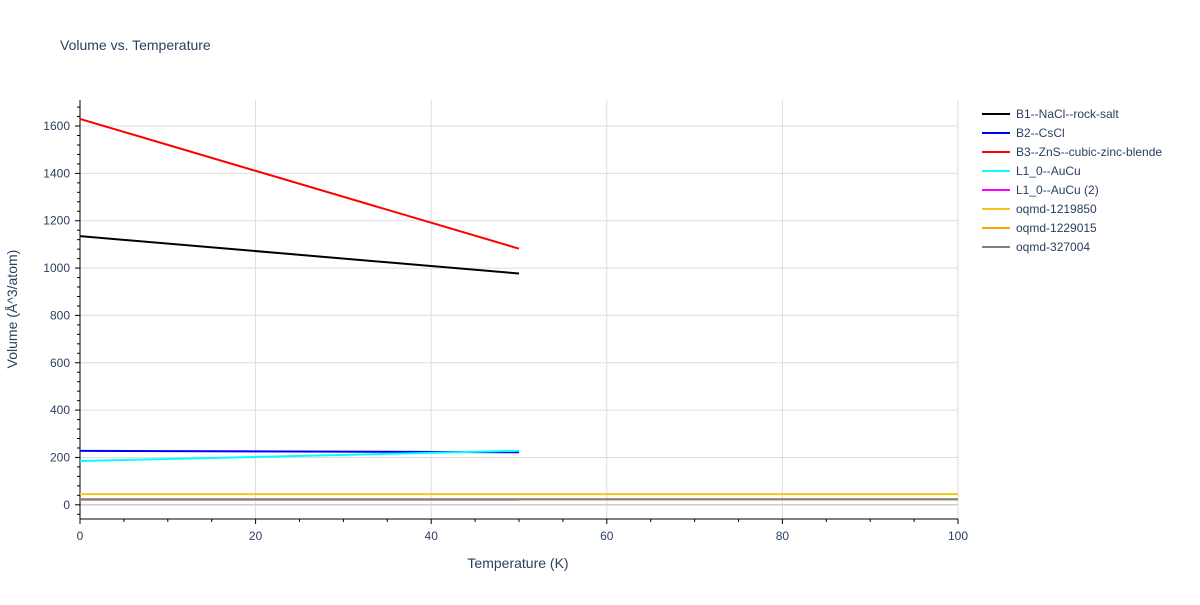 The image size is (1200, 605). Describe the element at coordinates (1040, 133) in the screenshot. I see `legend-label: B2--CsCl` at that location.